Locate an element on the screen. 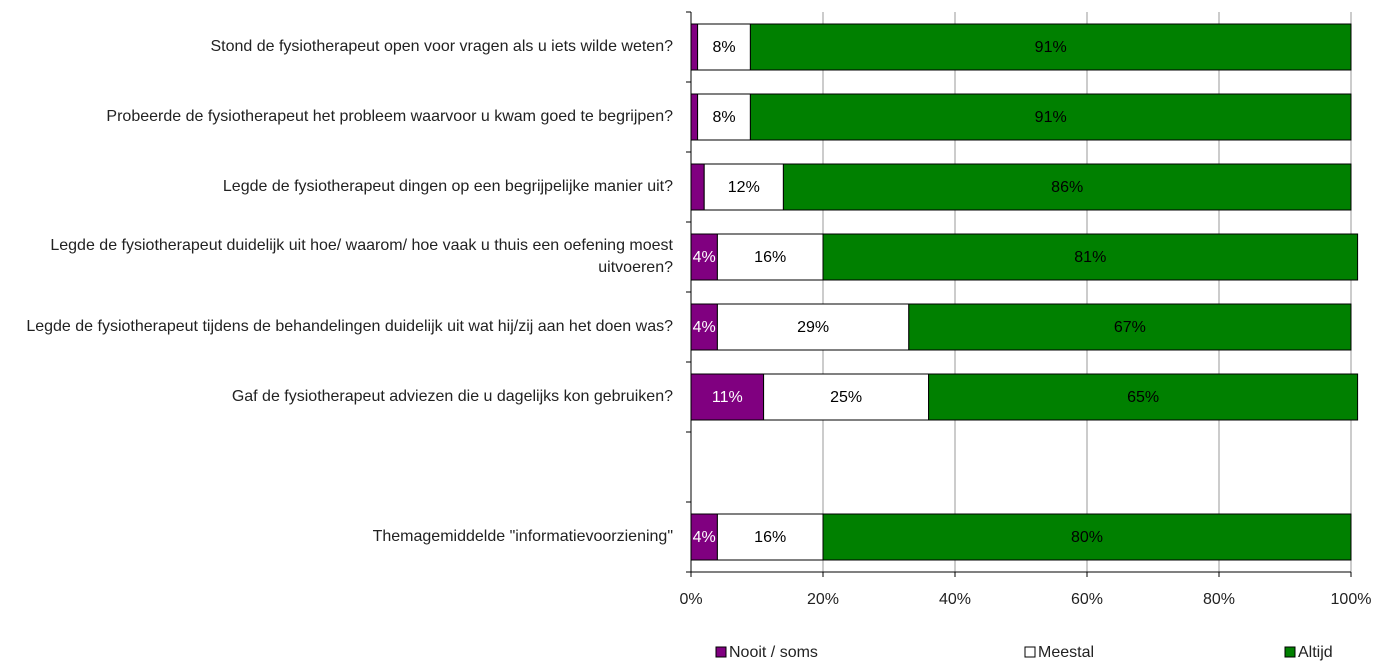 The height and width of the screenshot is (666, 1392). data-label: 11% is located at coordinates (727, 397).